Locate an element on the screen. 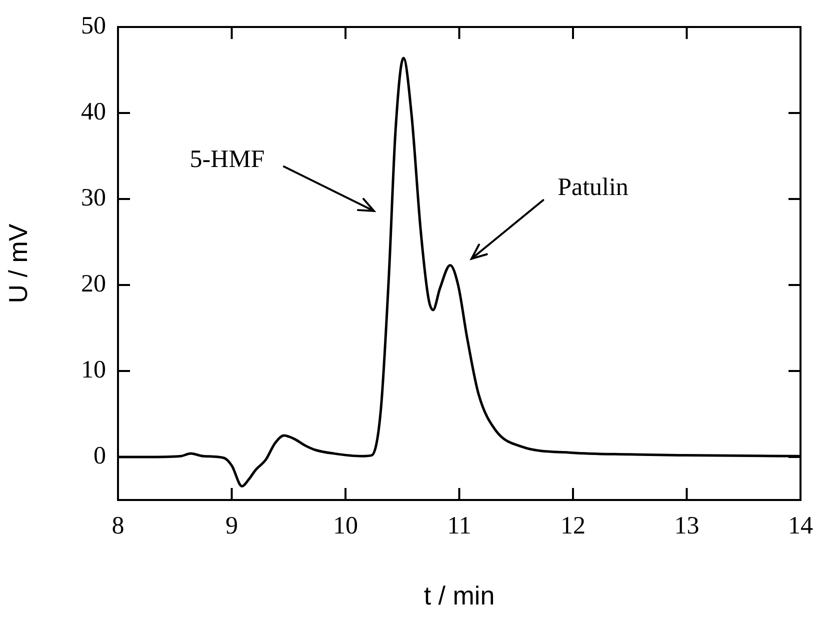 The width and height of the screenshot is (825, 617). x-tick-label: 13 is located at coordinates (687, 526).